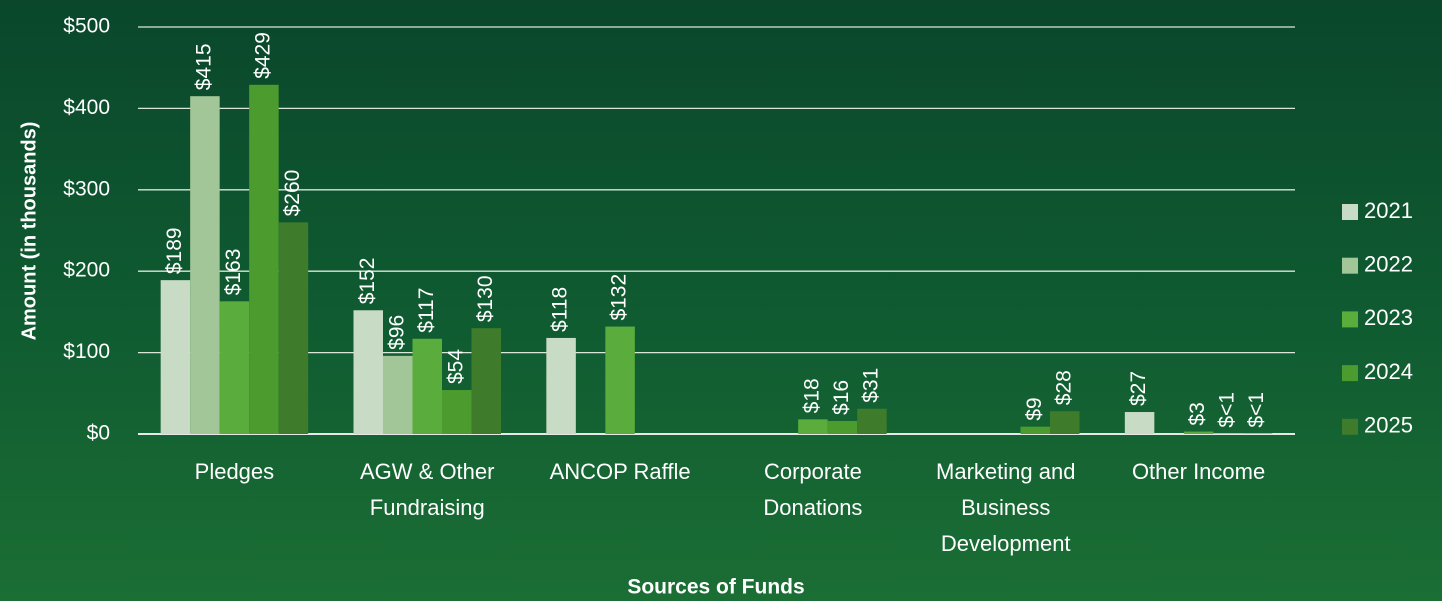  Describe the element at coordinates (29, 231) in the screenshot. I see `y-axis-label: Amount (in thousands)` at that location.